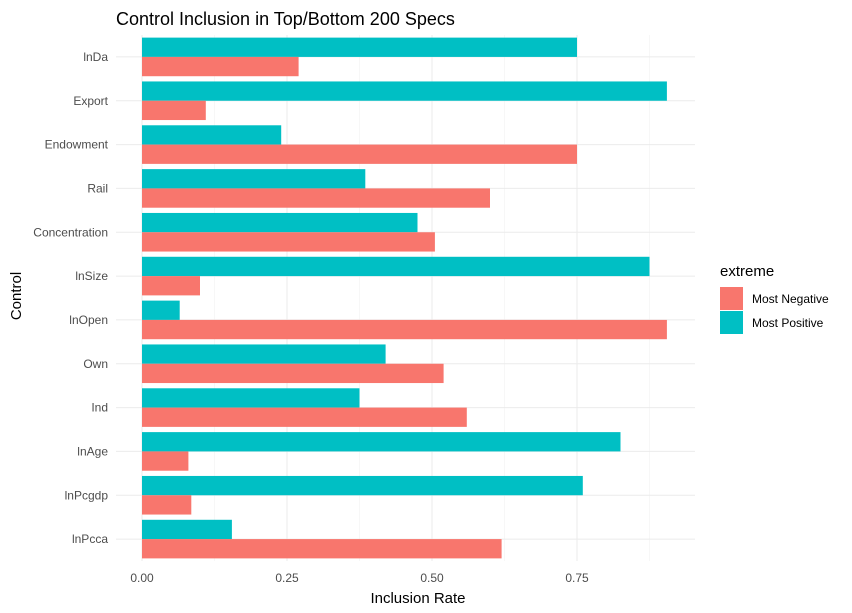 The image size is (852, 613). I want to click on legend-label: Most Positive, so click(788, 323).